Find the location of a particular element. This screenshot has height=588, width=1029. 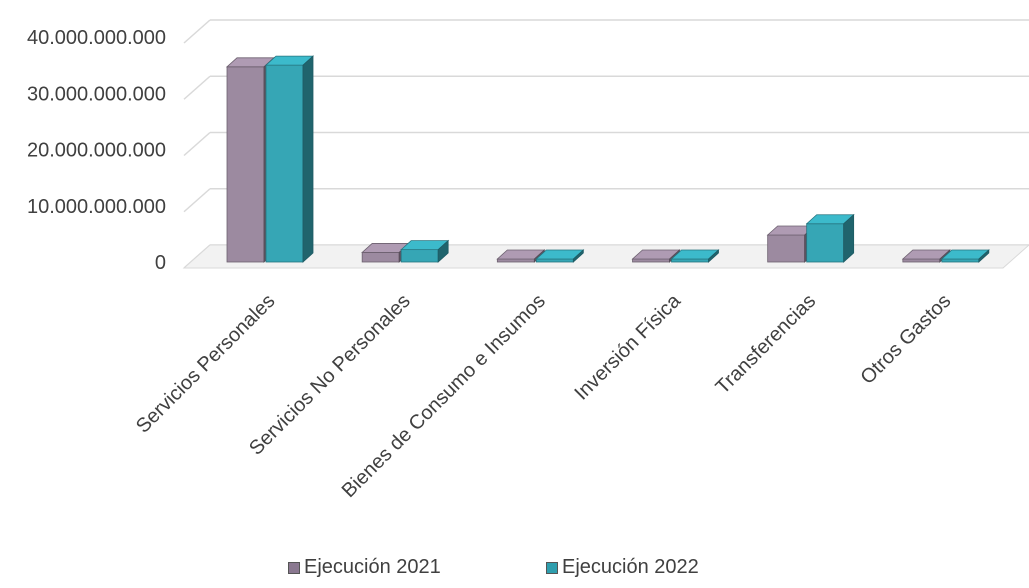

legend-swatch-2022 is located at coordinates (552, 567).